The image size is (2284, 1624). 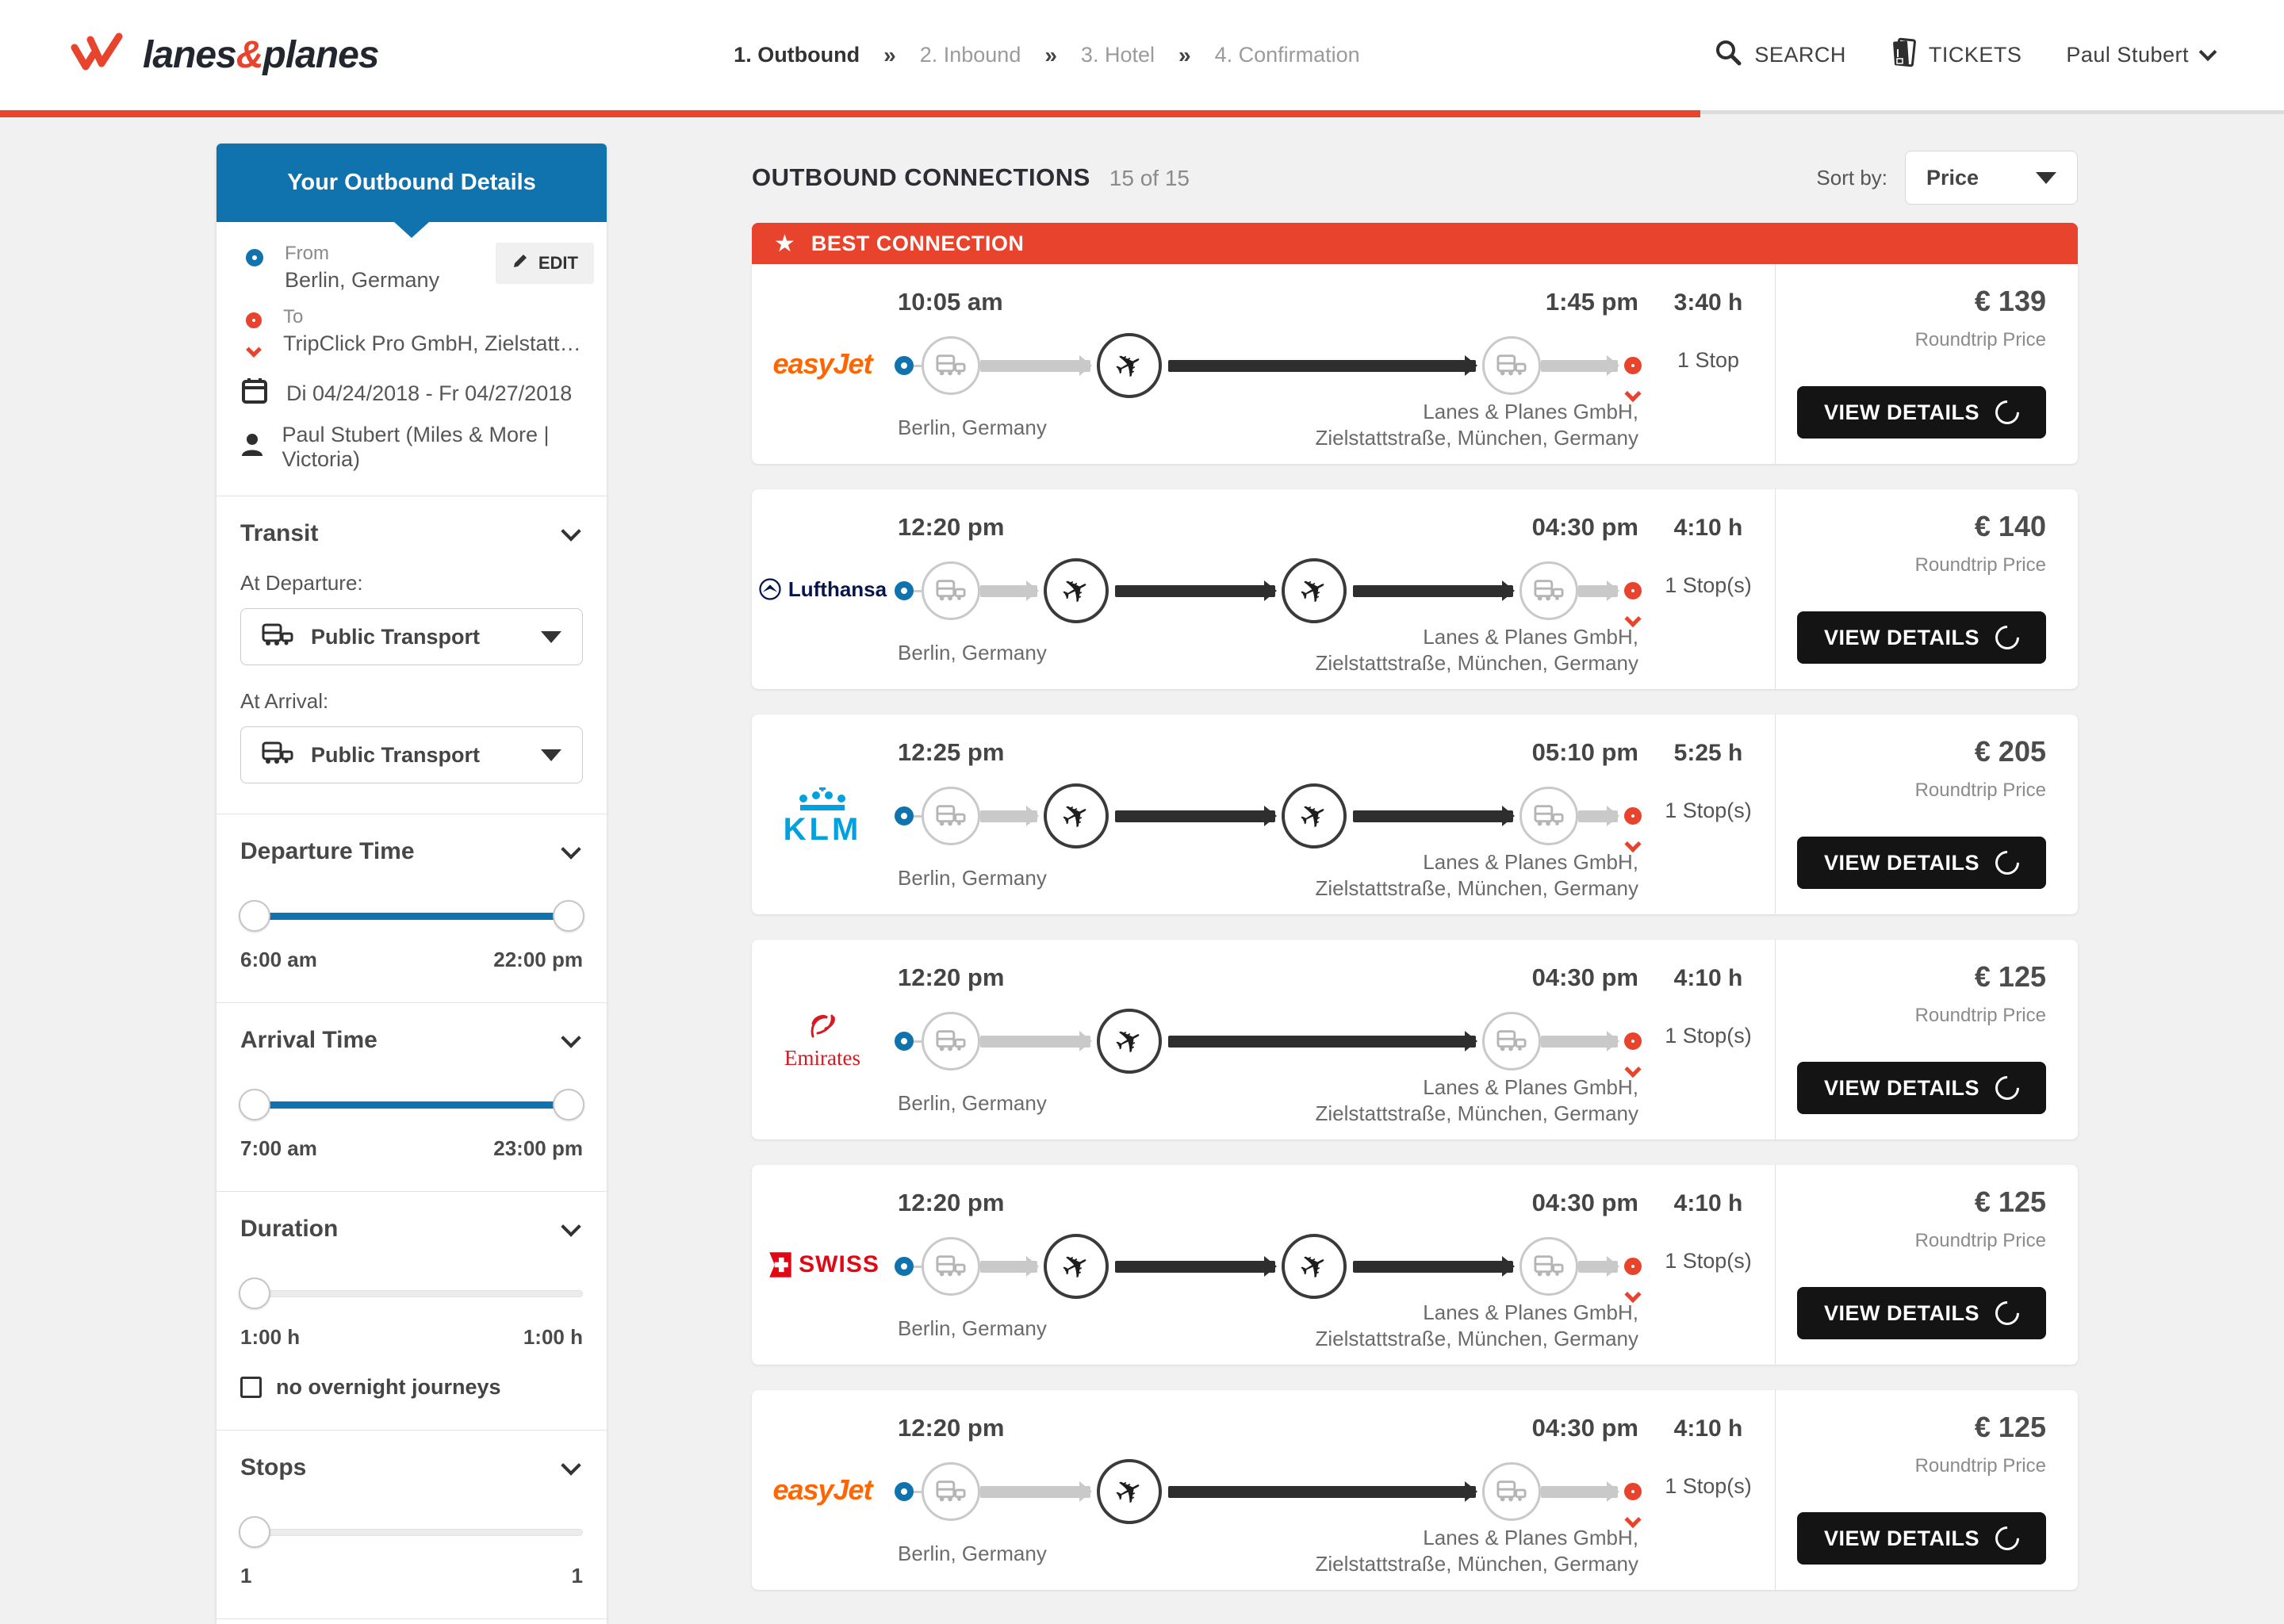 What do you see at coordinates (1267, 814) in the screenshot?
I see `journey-summary: 12:25 pm 05:10 pm ✈ ✈` at bounding box center [1267, 814].